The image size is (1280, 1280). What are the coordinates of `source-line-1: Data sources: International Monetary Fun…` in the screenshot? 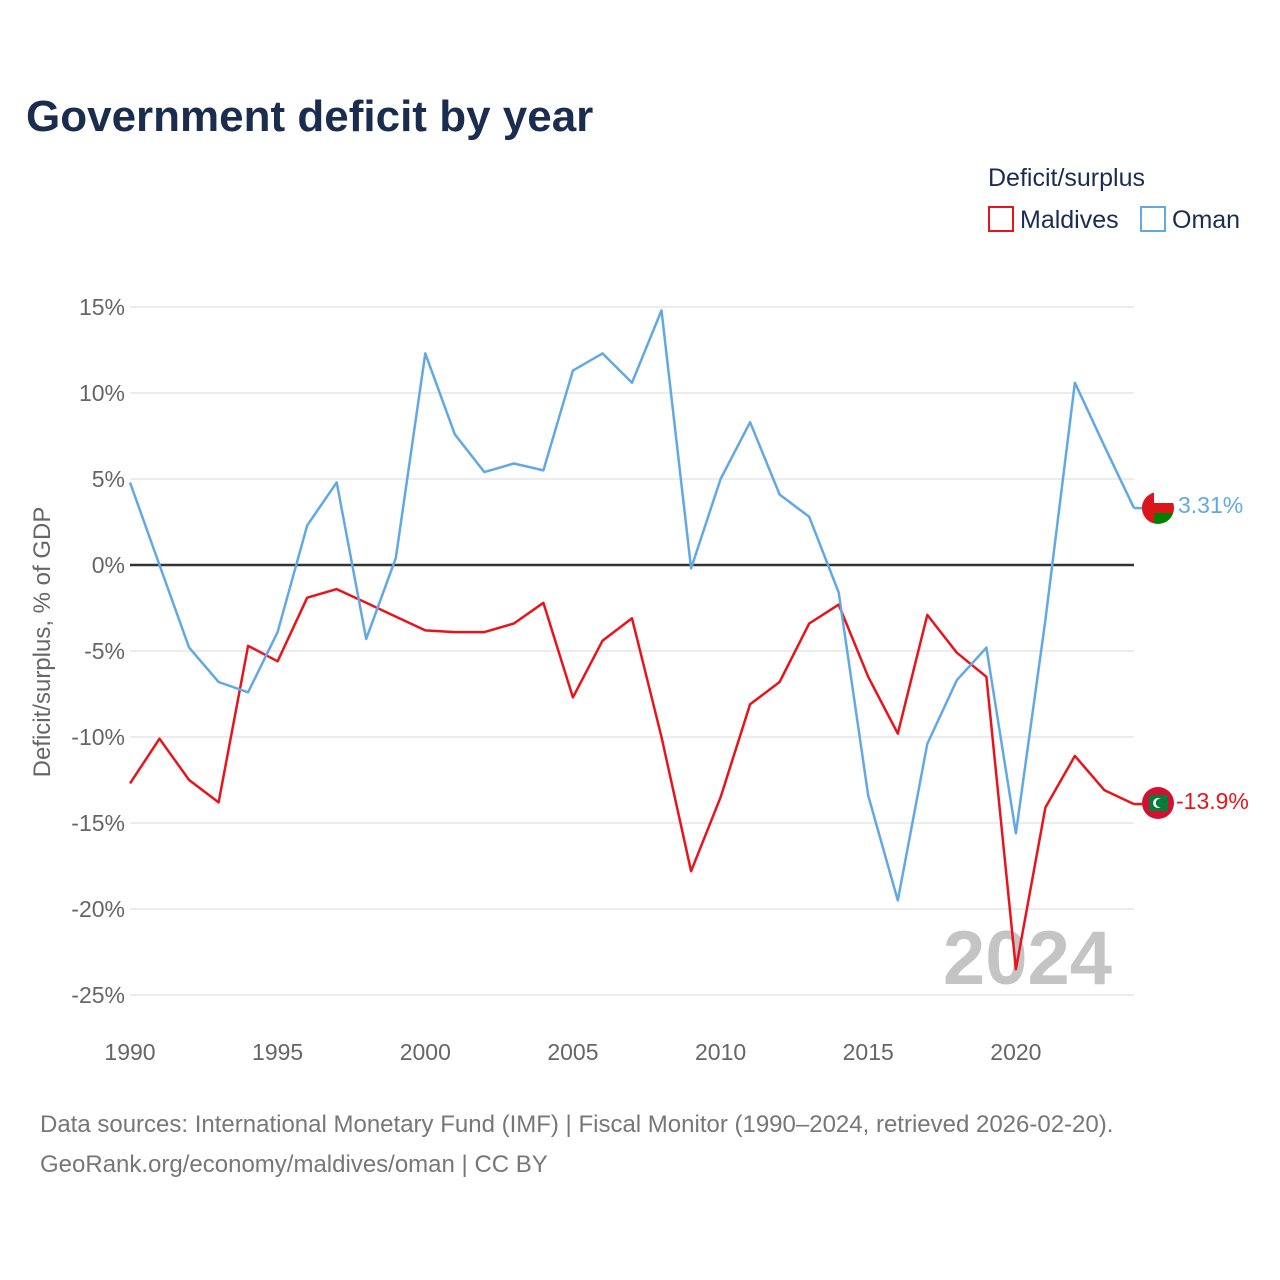 It's located at (576, 1124).